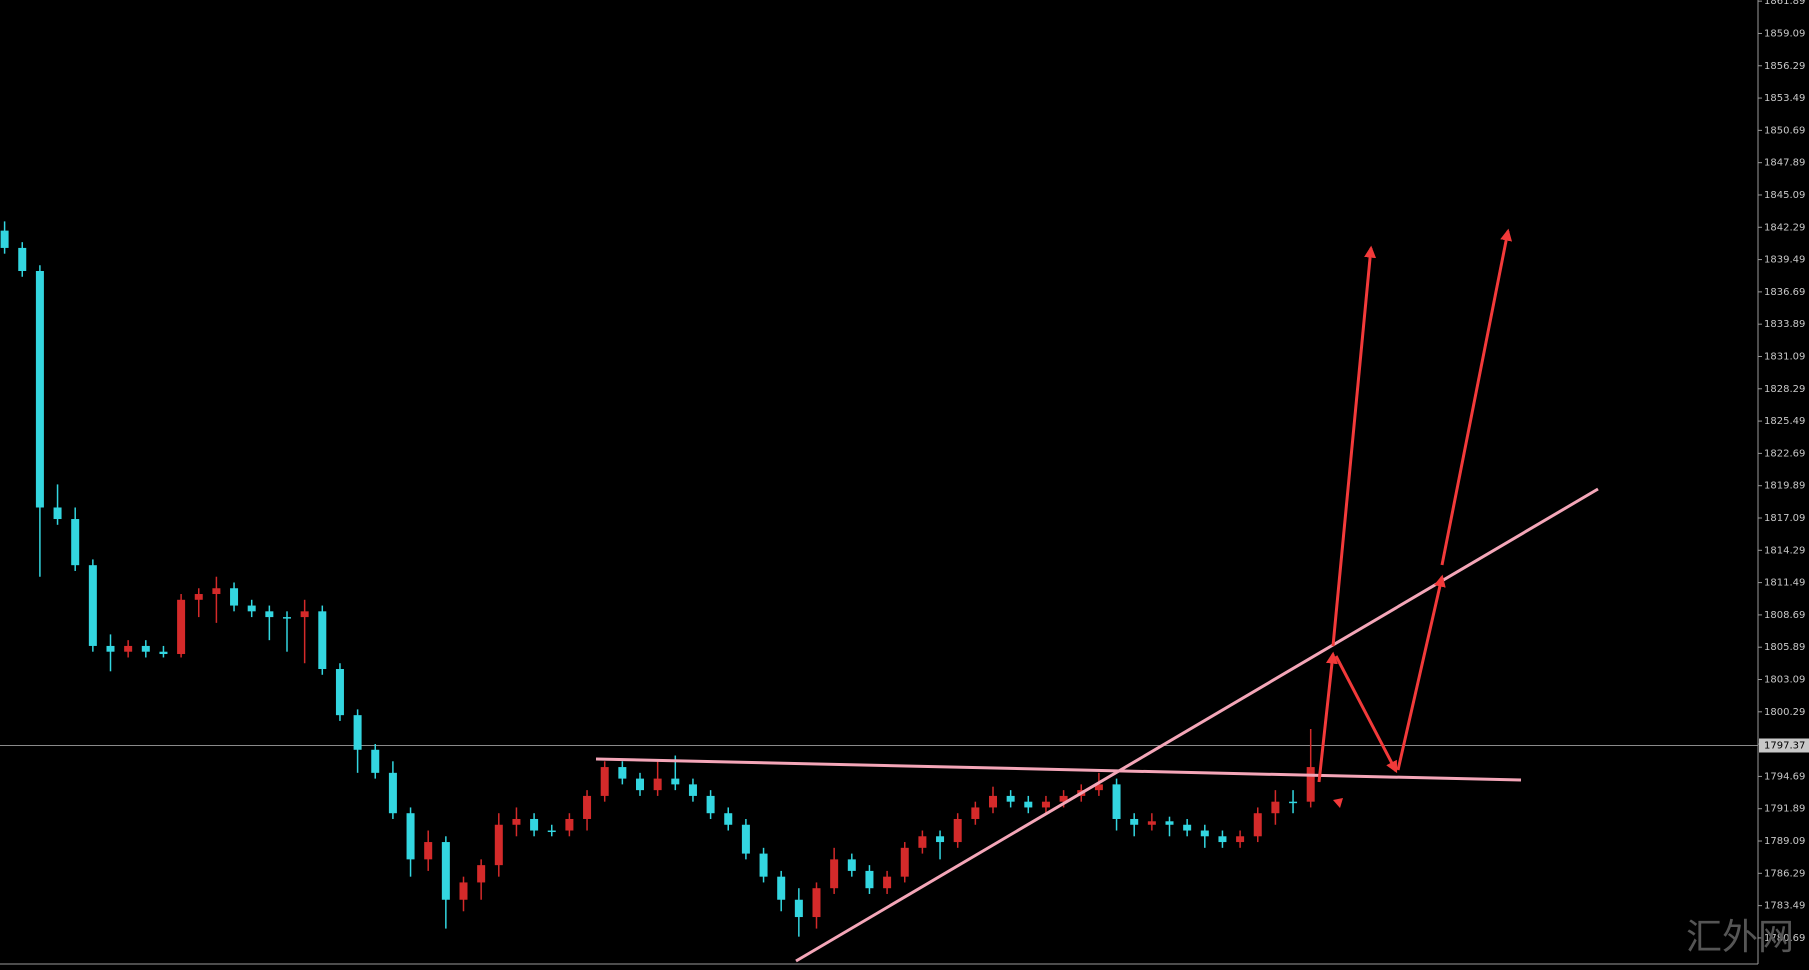  Describe the element at coordinates (1784, 356) in the screenshot. I see `y-tick-label: 1831.09` at that location.